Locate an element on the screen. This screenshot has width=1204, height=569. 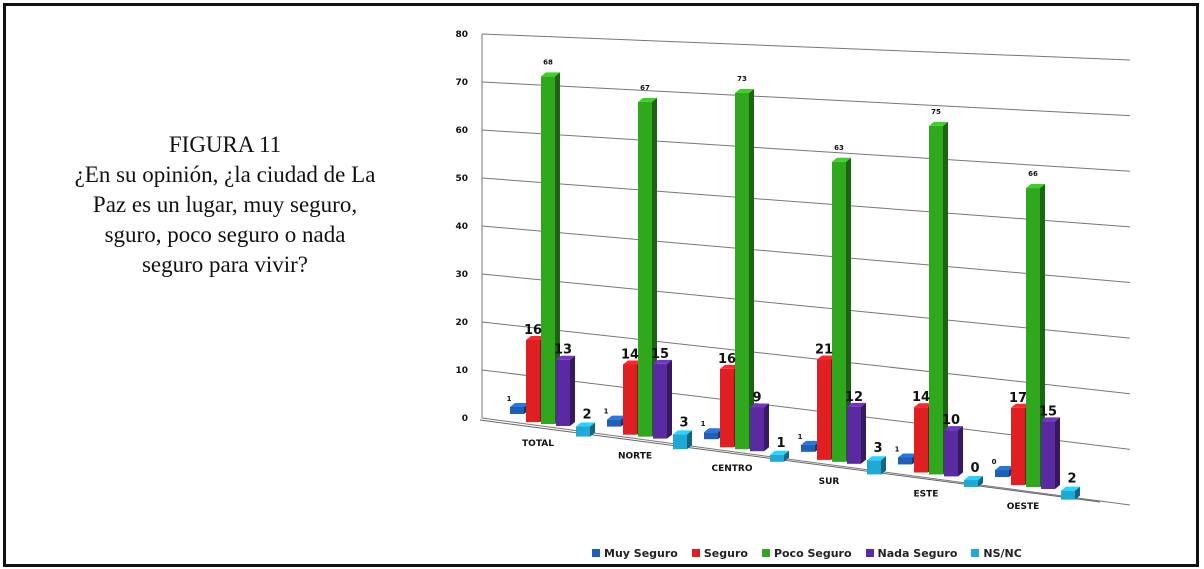
y-tick-label: 40 is located at coordinates (461, 227).